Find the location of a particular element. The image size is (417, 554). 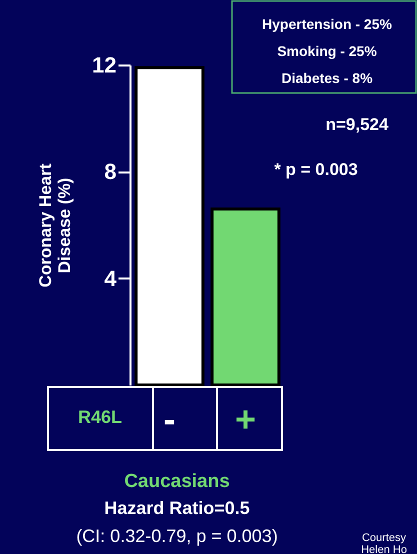

y-tick-label: 8 is located at coordinates (110, 171).